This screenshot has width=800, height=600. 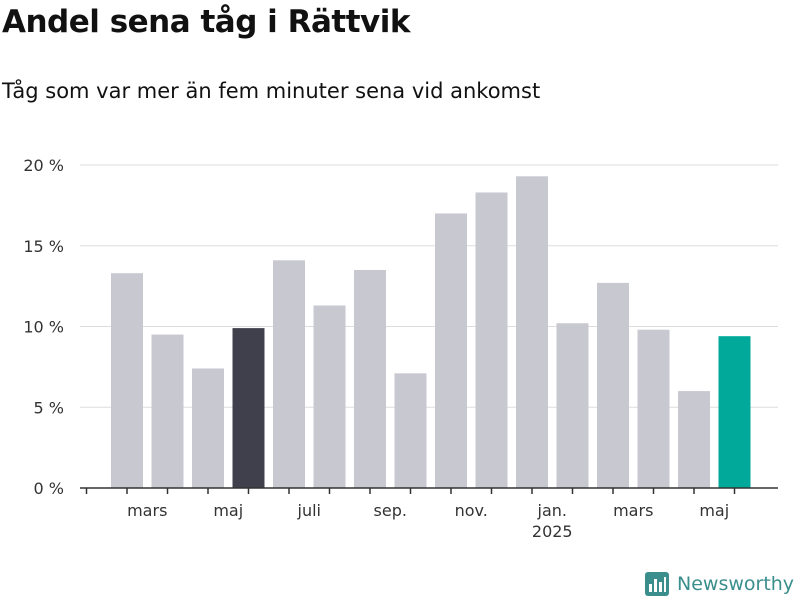 I want to click on y-tick-label: 15 %, so click(x=43, y=246).